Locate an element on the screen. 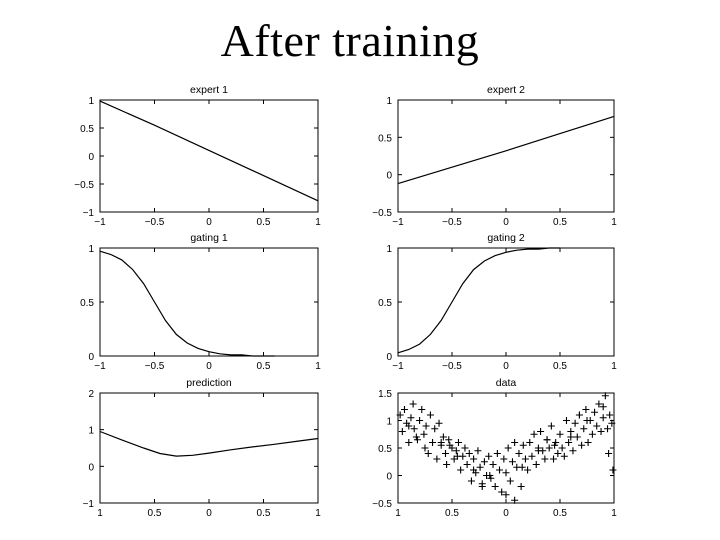  slide-title: After training is located at coordinates (350, 40).